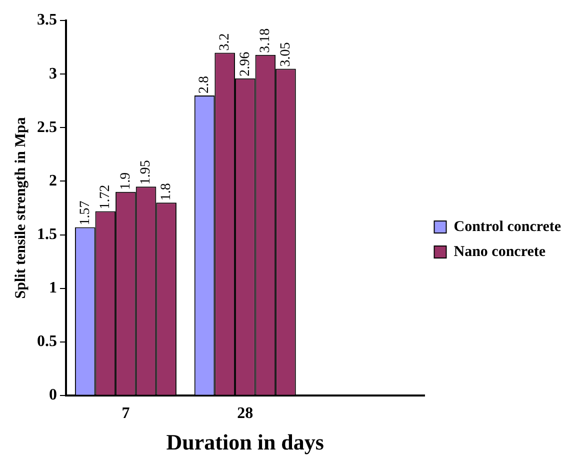 The height and width of the screenshot is (469, 581). Describe the element at coordinates (204, 85) in the screenshot. I see `data-label: 2.8` at that location.